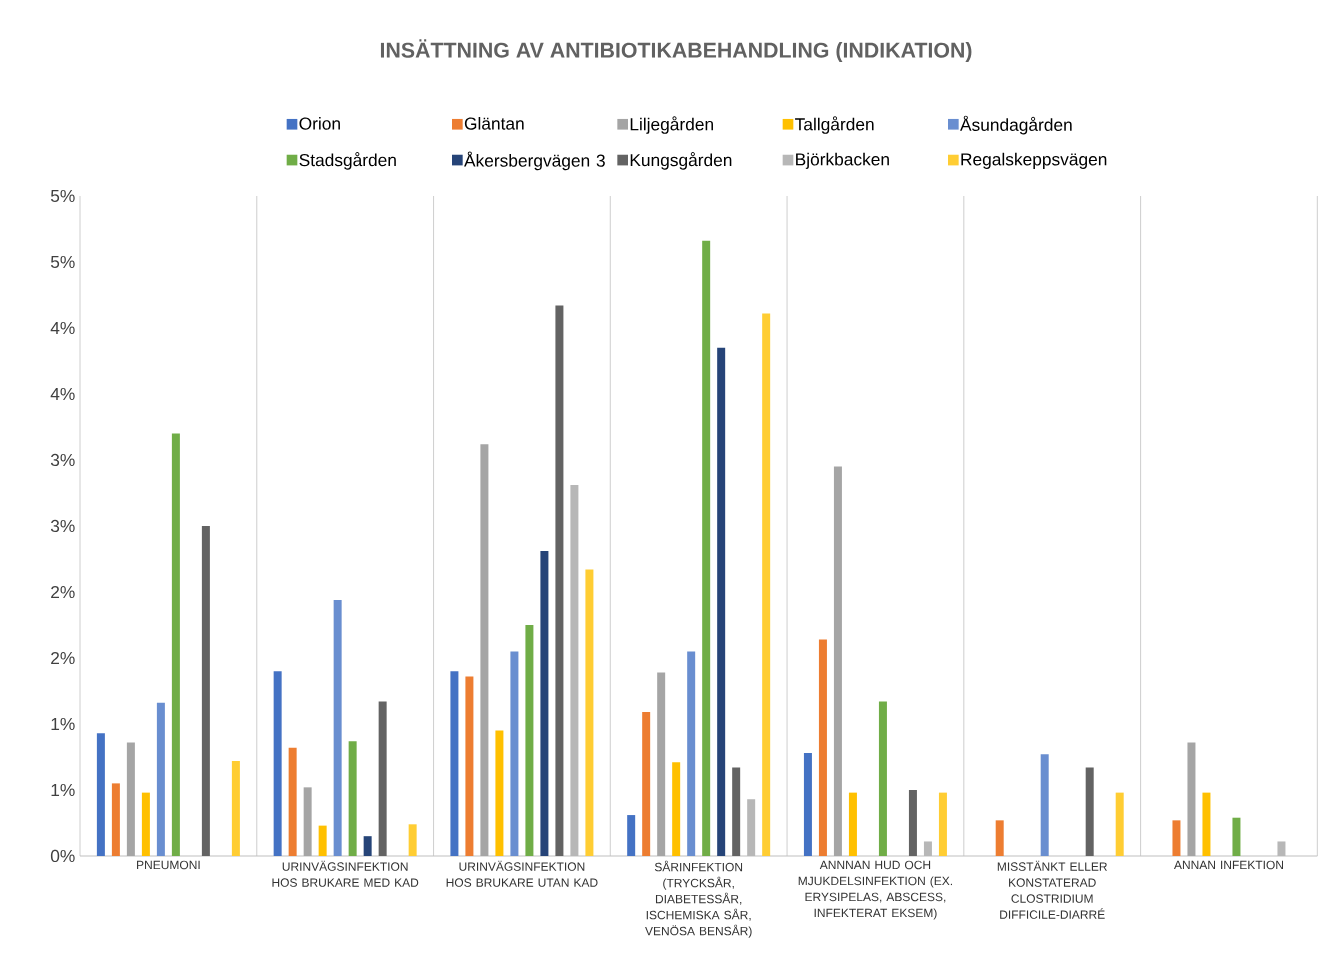 This screenshot has height=956, width=1336. What do you see at coordinates (676, 50) in the screenshot?
I see `chart-title: INSÄTTNING AV ANTIBIOTIKABEHANDLING (INDIKATION)` at bounding box center [676, 50].